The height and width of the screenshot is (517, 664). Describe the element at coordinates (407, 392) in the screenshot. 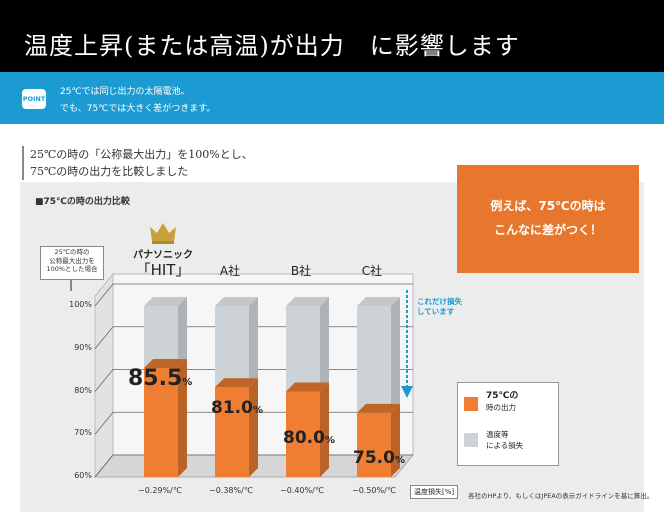

I see `loss-arrow-head` at that location.